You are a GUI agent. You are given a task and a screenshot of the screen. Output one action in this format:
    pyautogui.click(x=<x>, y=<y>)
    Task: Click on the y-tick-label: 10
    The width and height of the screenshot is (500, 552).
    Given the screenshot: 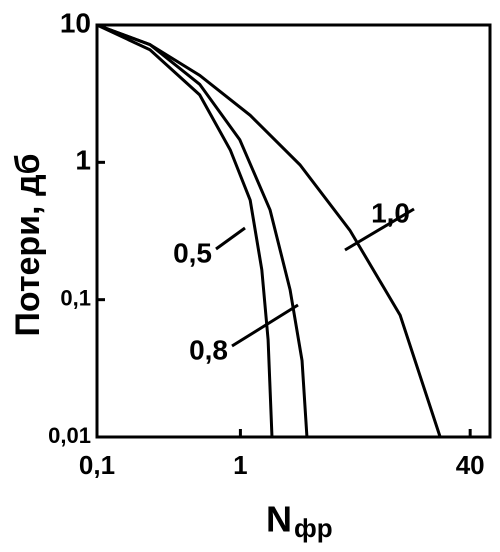 What is the action you would take?
    pyautogui.click(x=75, y=22)
    